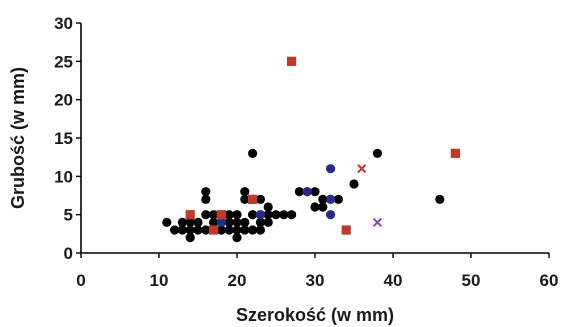 This screenshot has height=327, width=562. What do you see at coordinates (63, 23) in the screenshot?
I see `y-tick-label: 30` at bounding box center [63, 23].